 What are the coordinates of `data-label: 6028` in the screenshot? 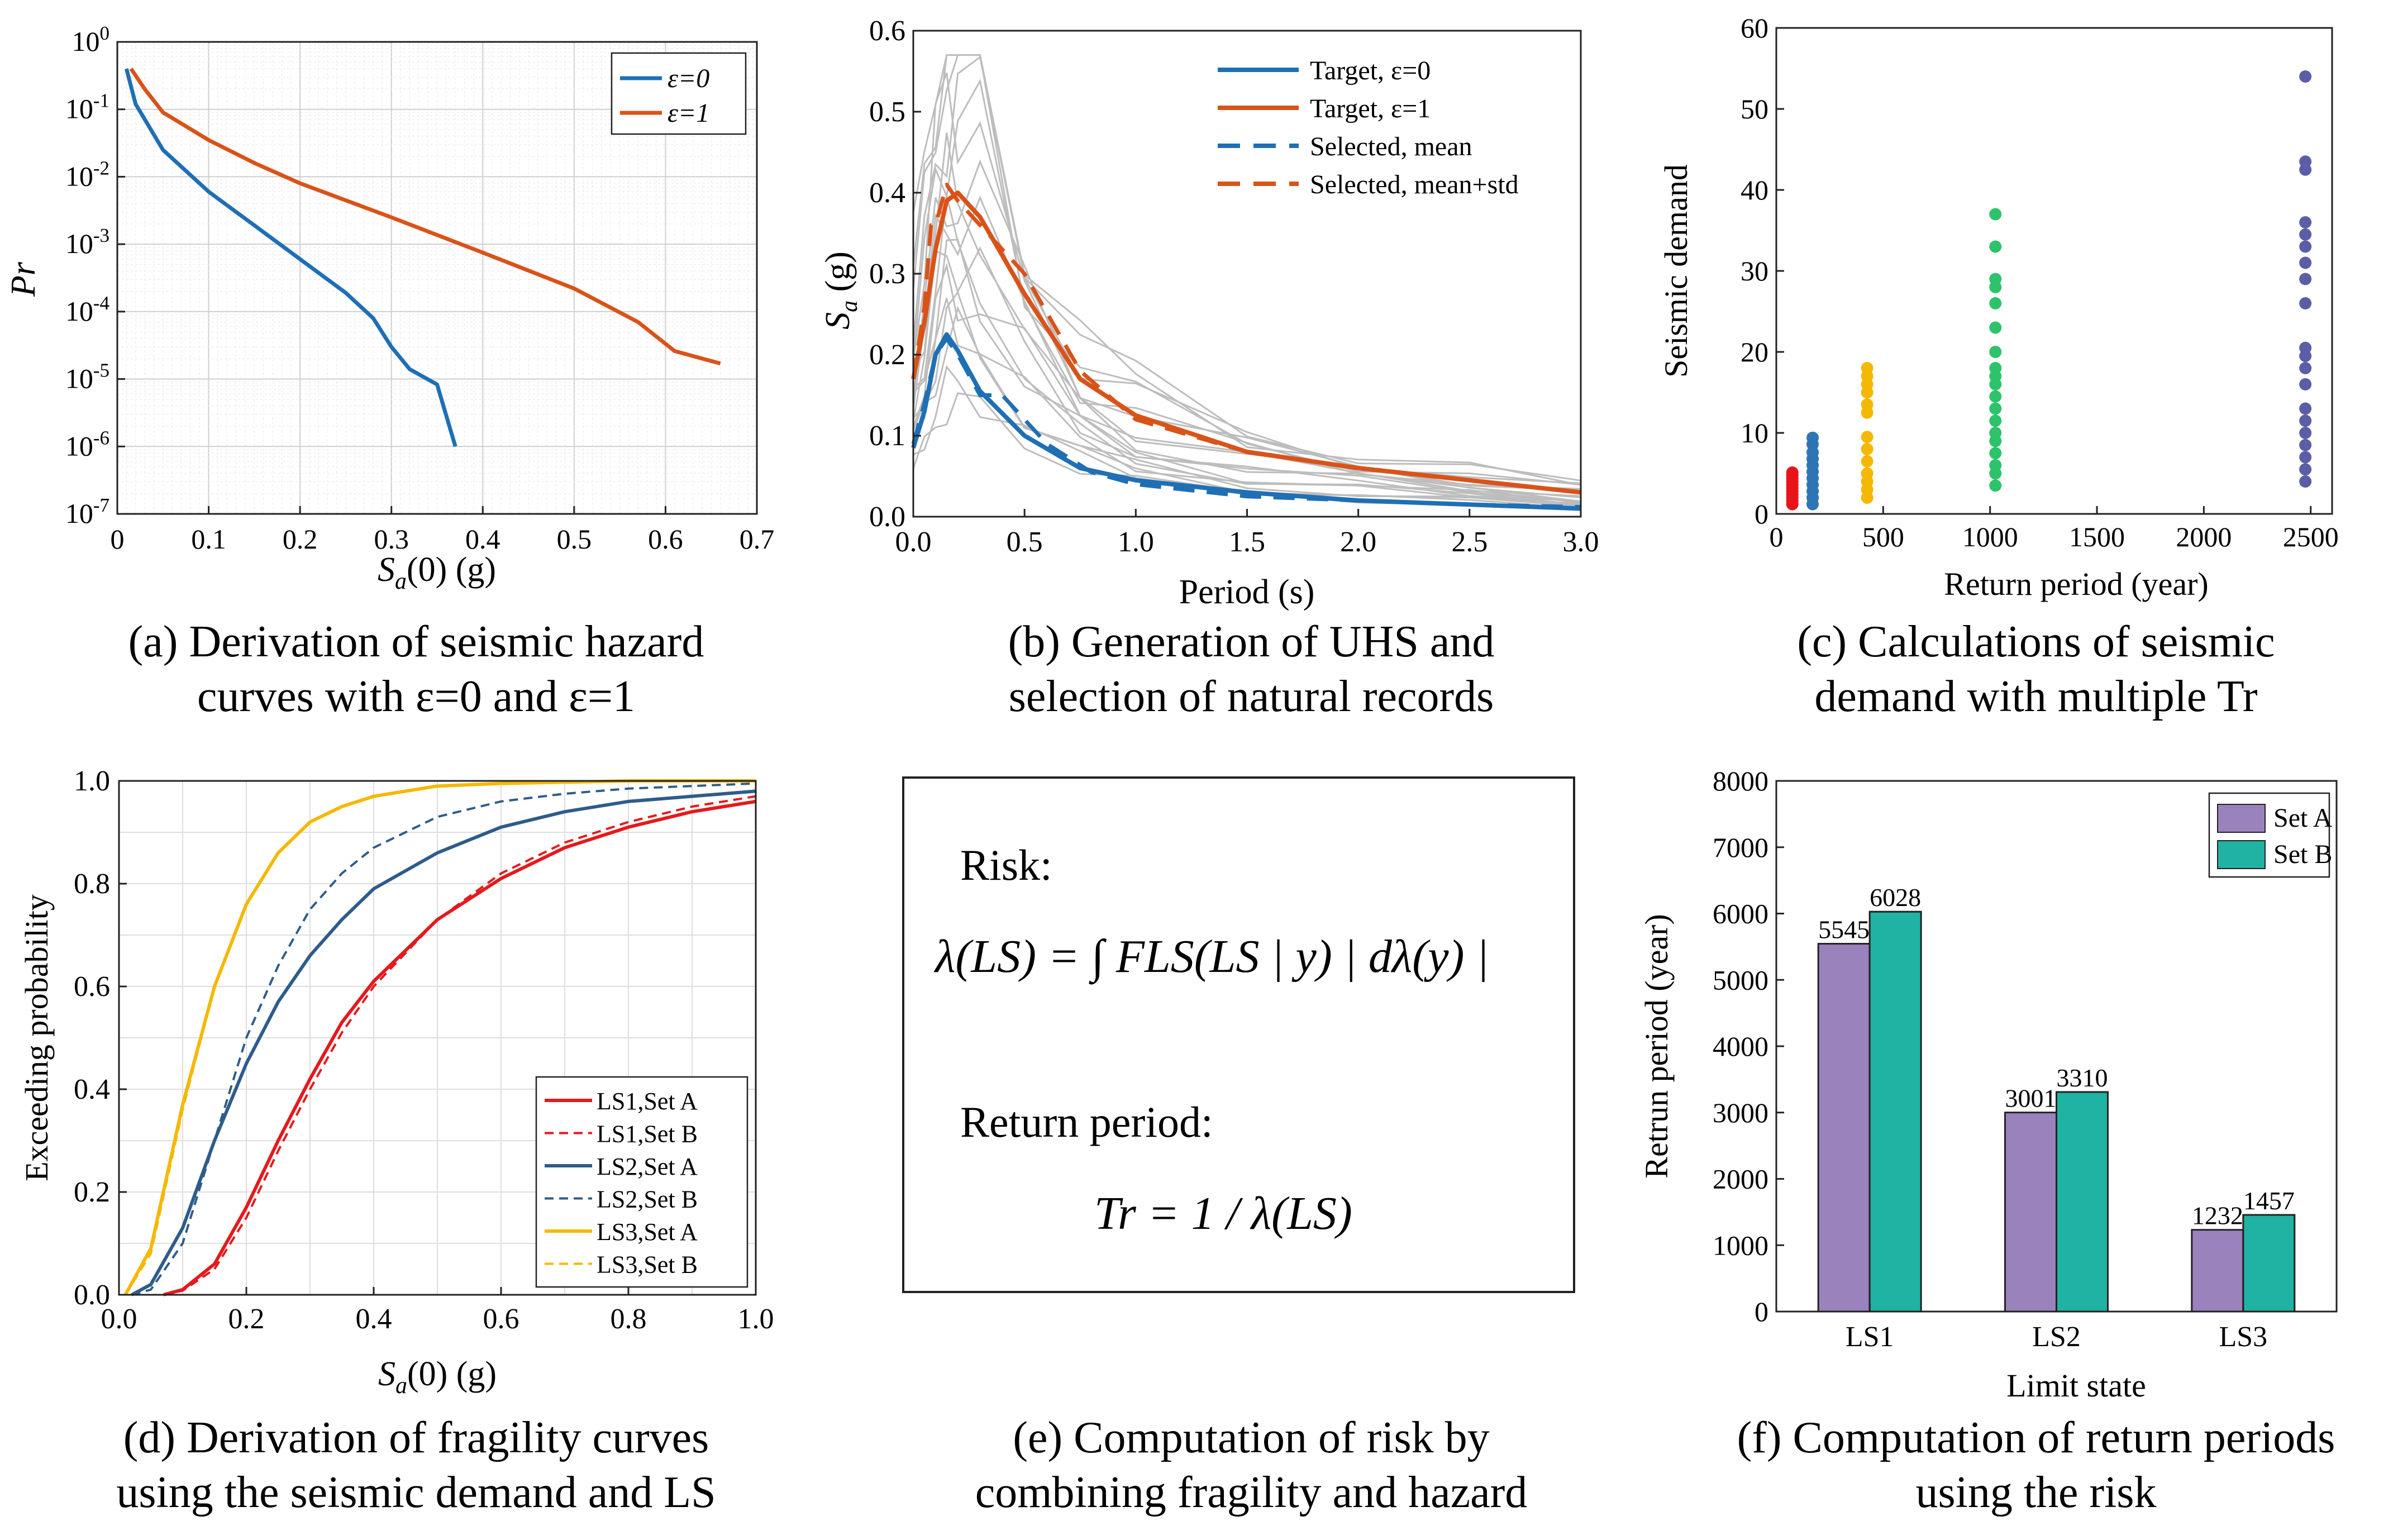 It's located at (1895, 897).